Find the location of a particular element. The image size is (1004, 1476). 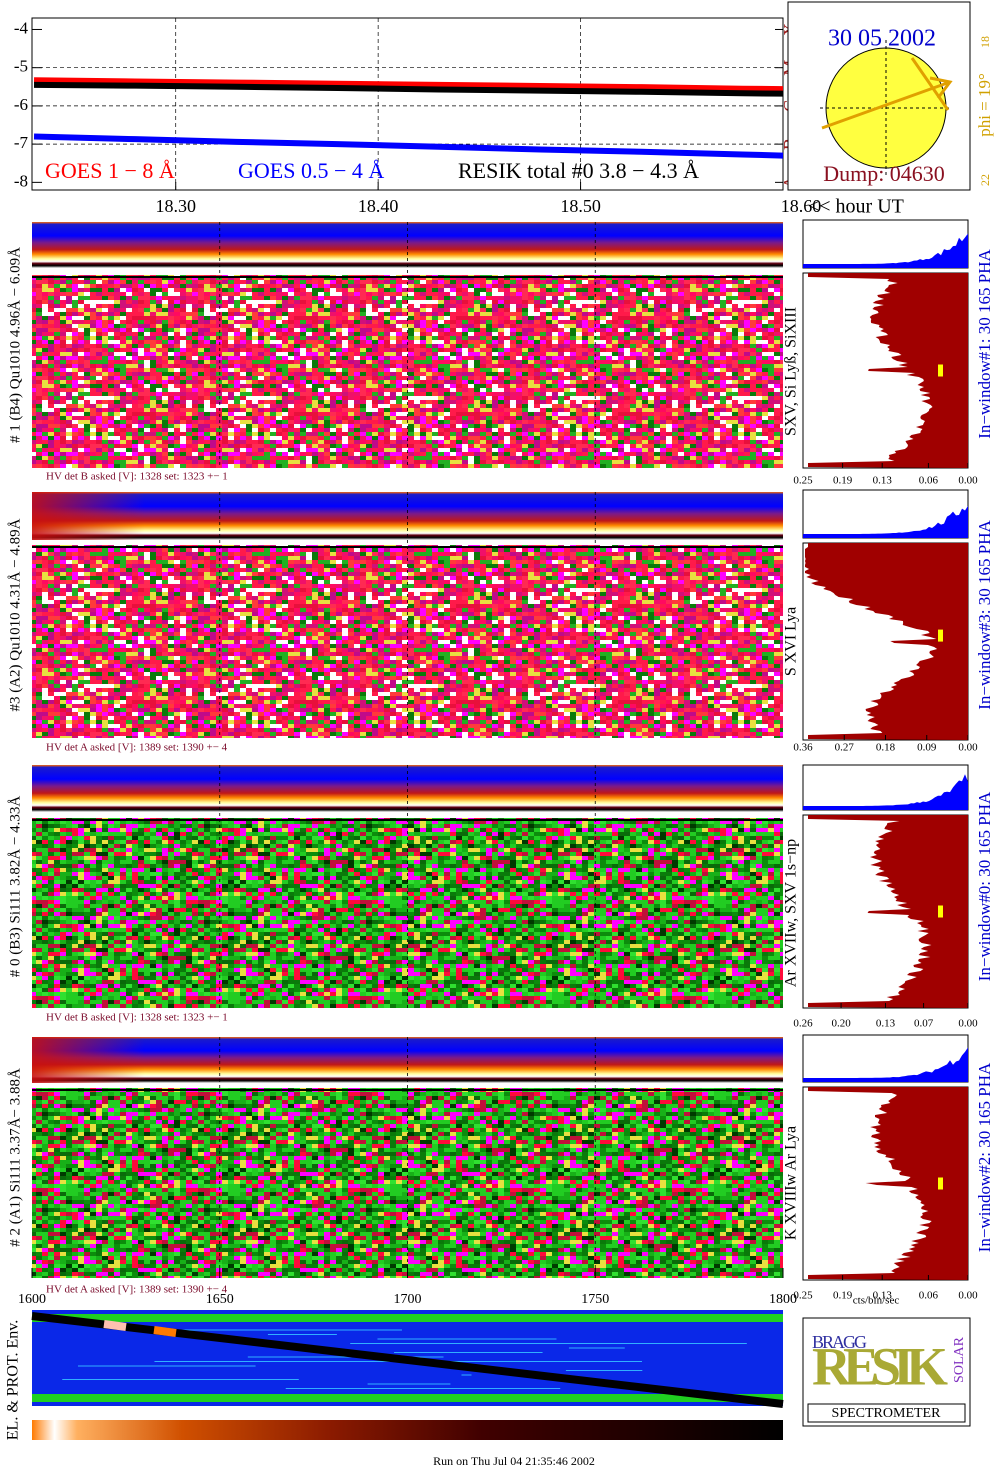

logo-band is located at coordinates (886, 1413).